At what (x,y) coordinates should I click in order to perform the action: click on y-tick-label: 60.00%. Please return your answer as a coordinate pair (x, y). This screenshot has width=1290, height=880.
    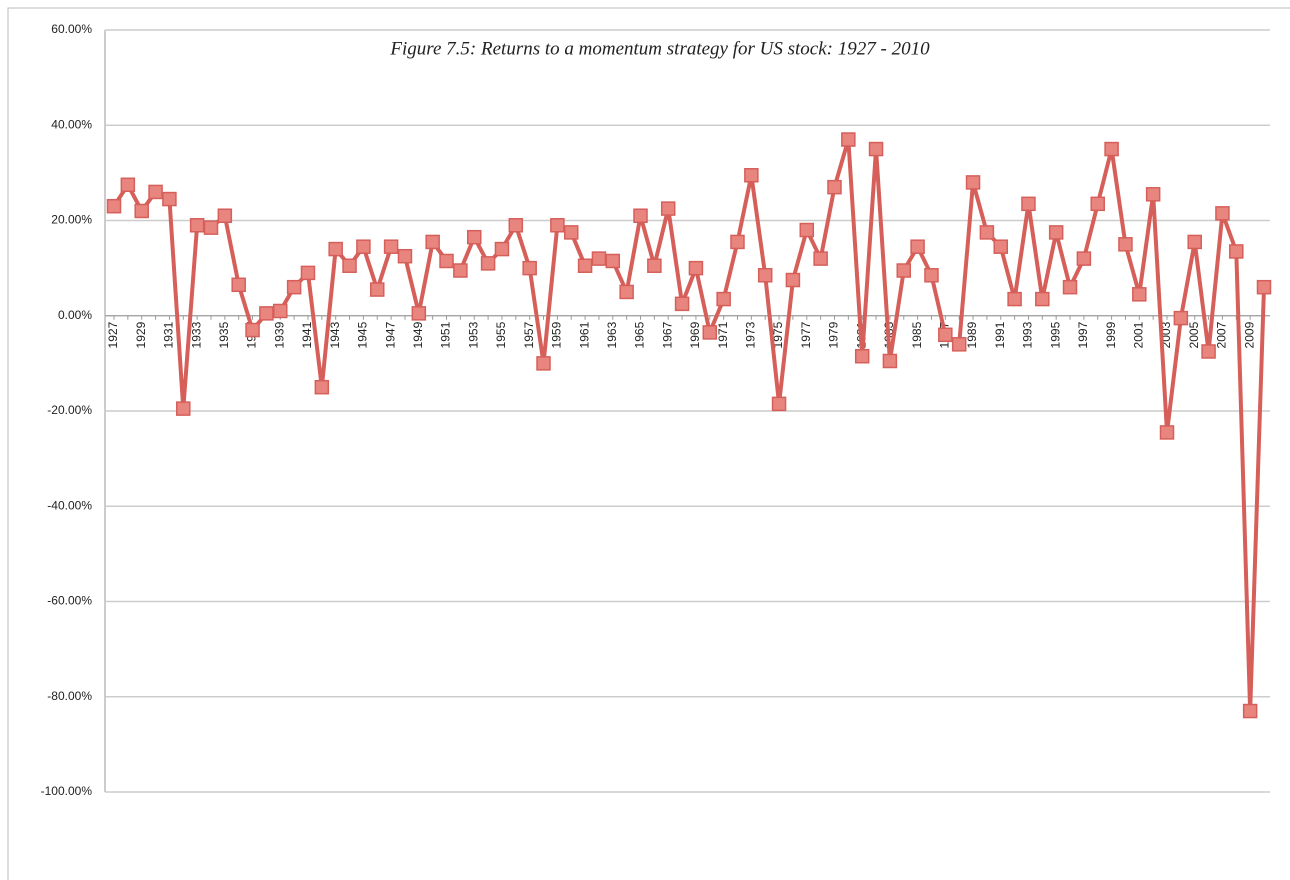
    Looking at the image, I should click on (71, 29).